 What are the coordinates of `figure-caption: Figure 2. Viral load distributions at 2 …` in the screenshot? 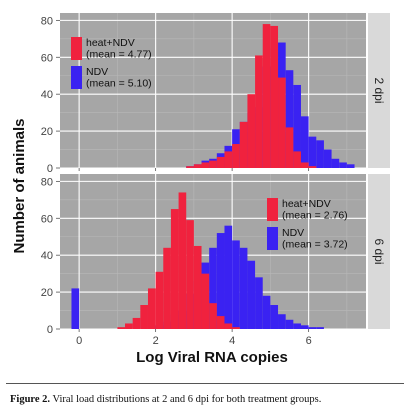 It's located at (207, 399).